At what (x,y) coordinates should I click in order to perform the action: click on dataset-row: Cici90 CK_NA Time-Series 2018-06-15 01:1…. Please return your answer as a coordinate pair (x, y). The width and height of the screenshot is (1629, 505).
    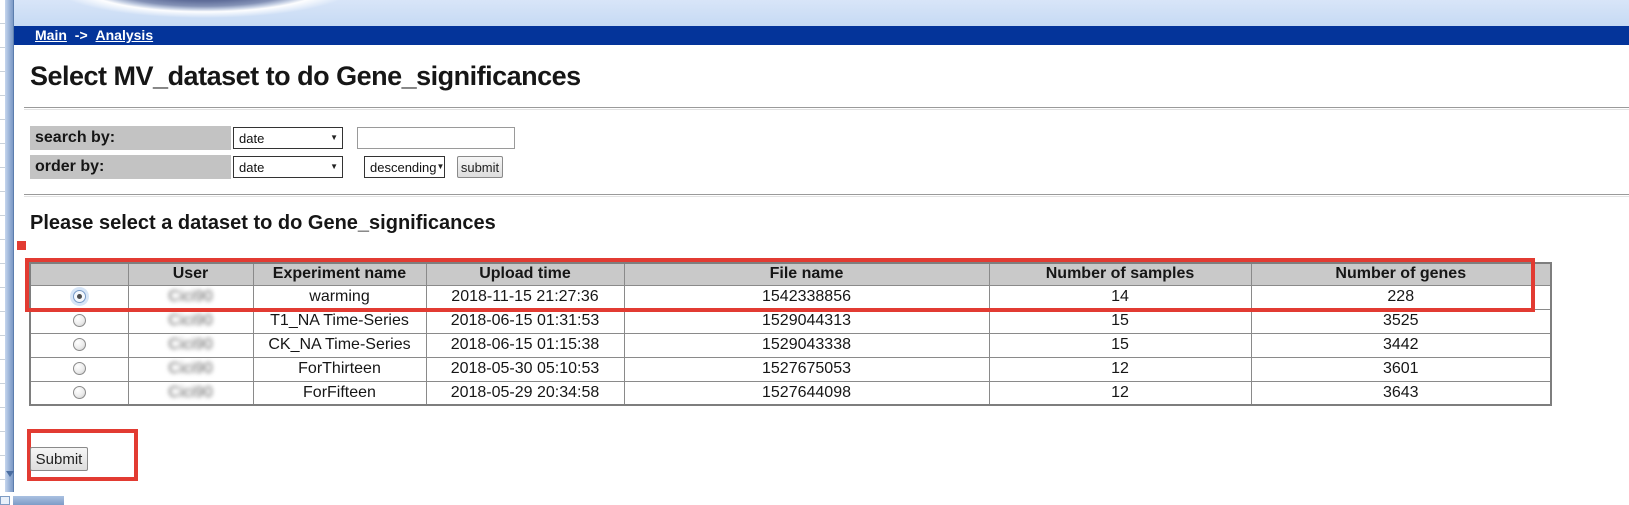
    Looking at the image, I should click on (790, 345).